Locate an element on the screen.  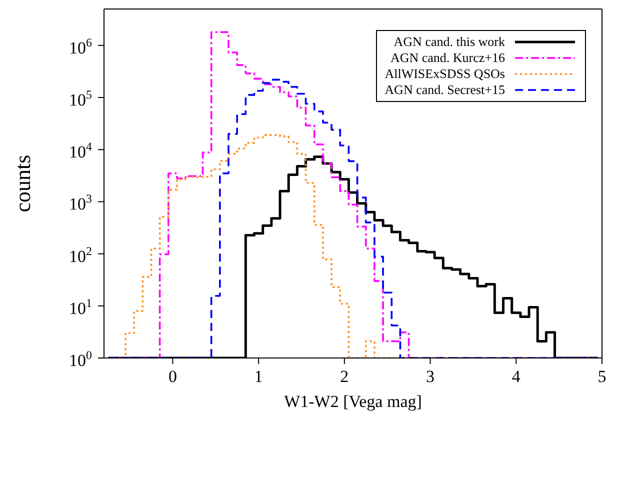
y-tick-label: 10$^{6}$ is located at coordinates (80, 46).